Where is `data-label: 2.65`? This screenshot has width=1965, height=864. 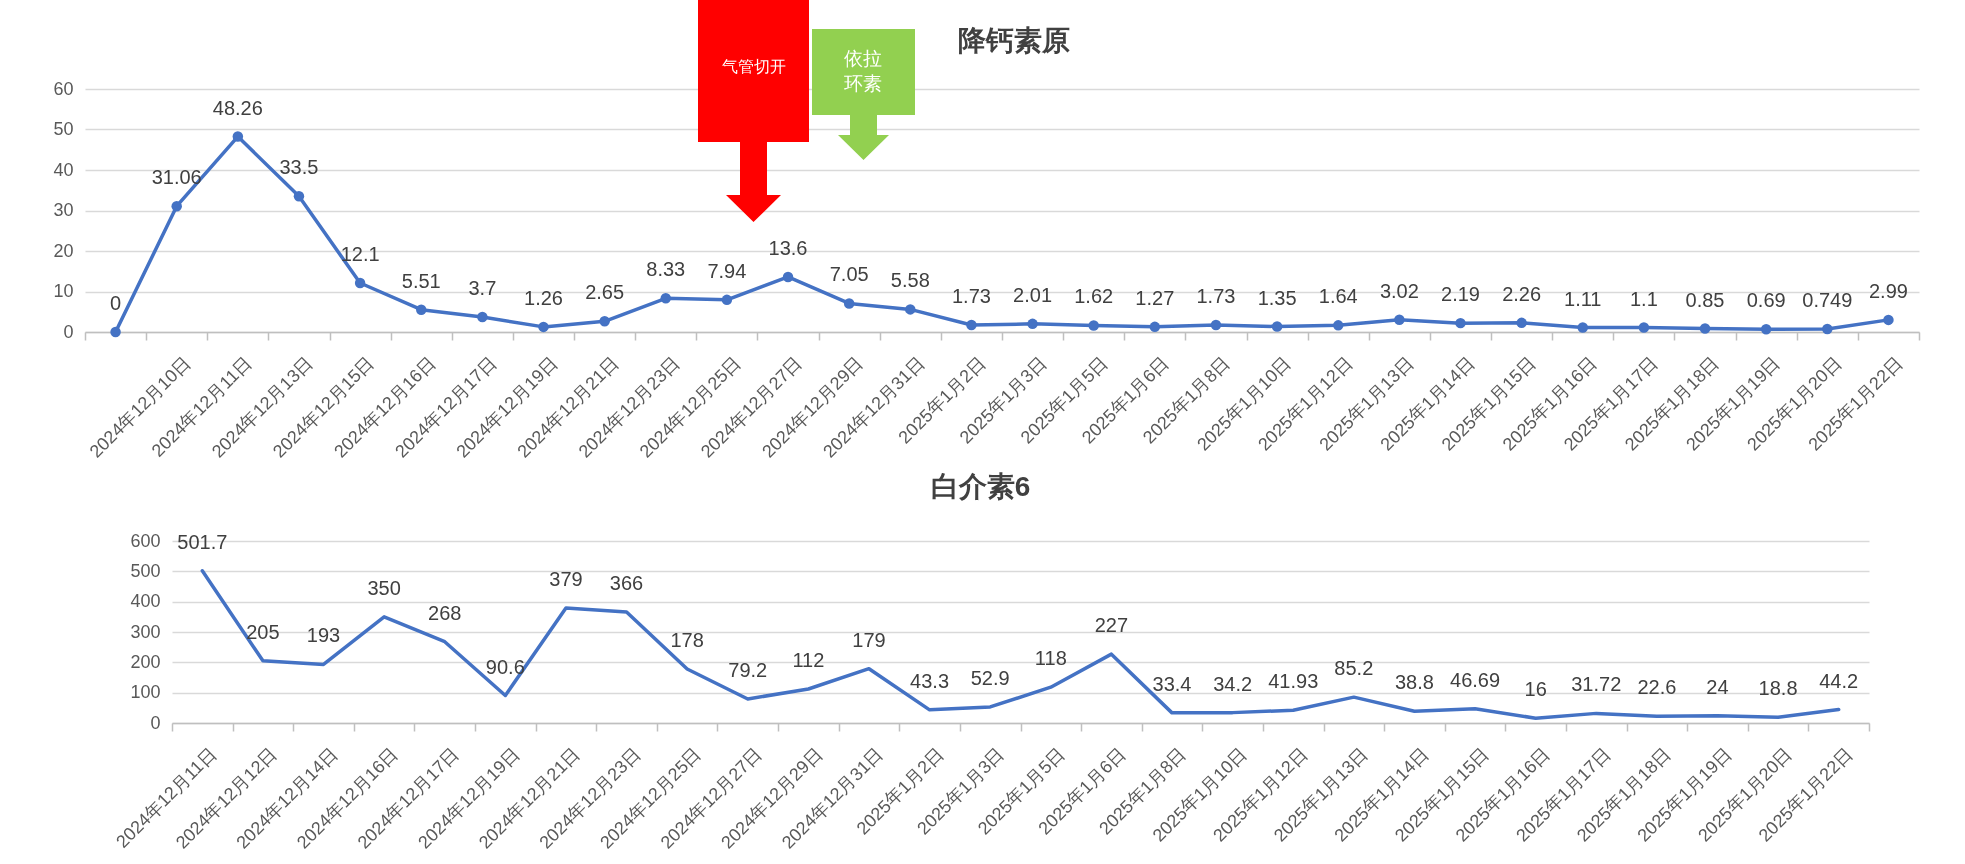 data-label: 2.65 is located at coordinates (605, 292).